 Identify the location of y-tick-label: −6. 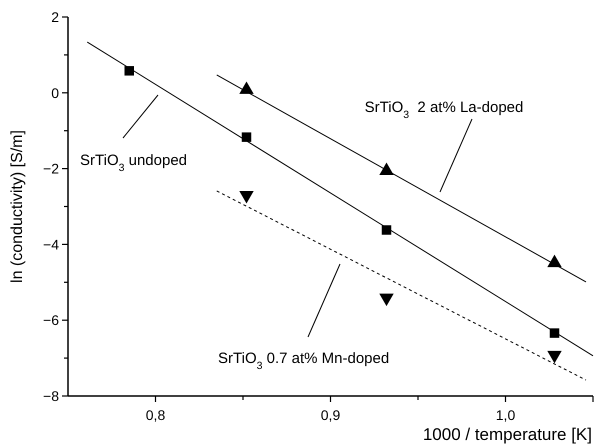
(51, 320).